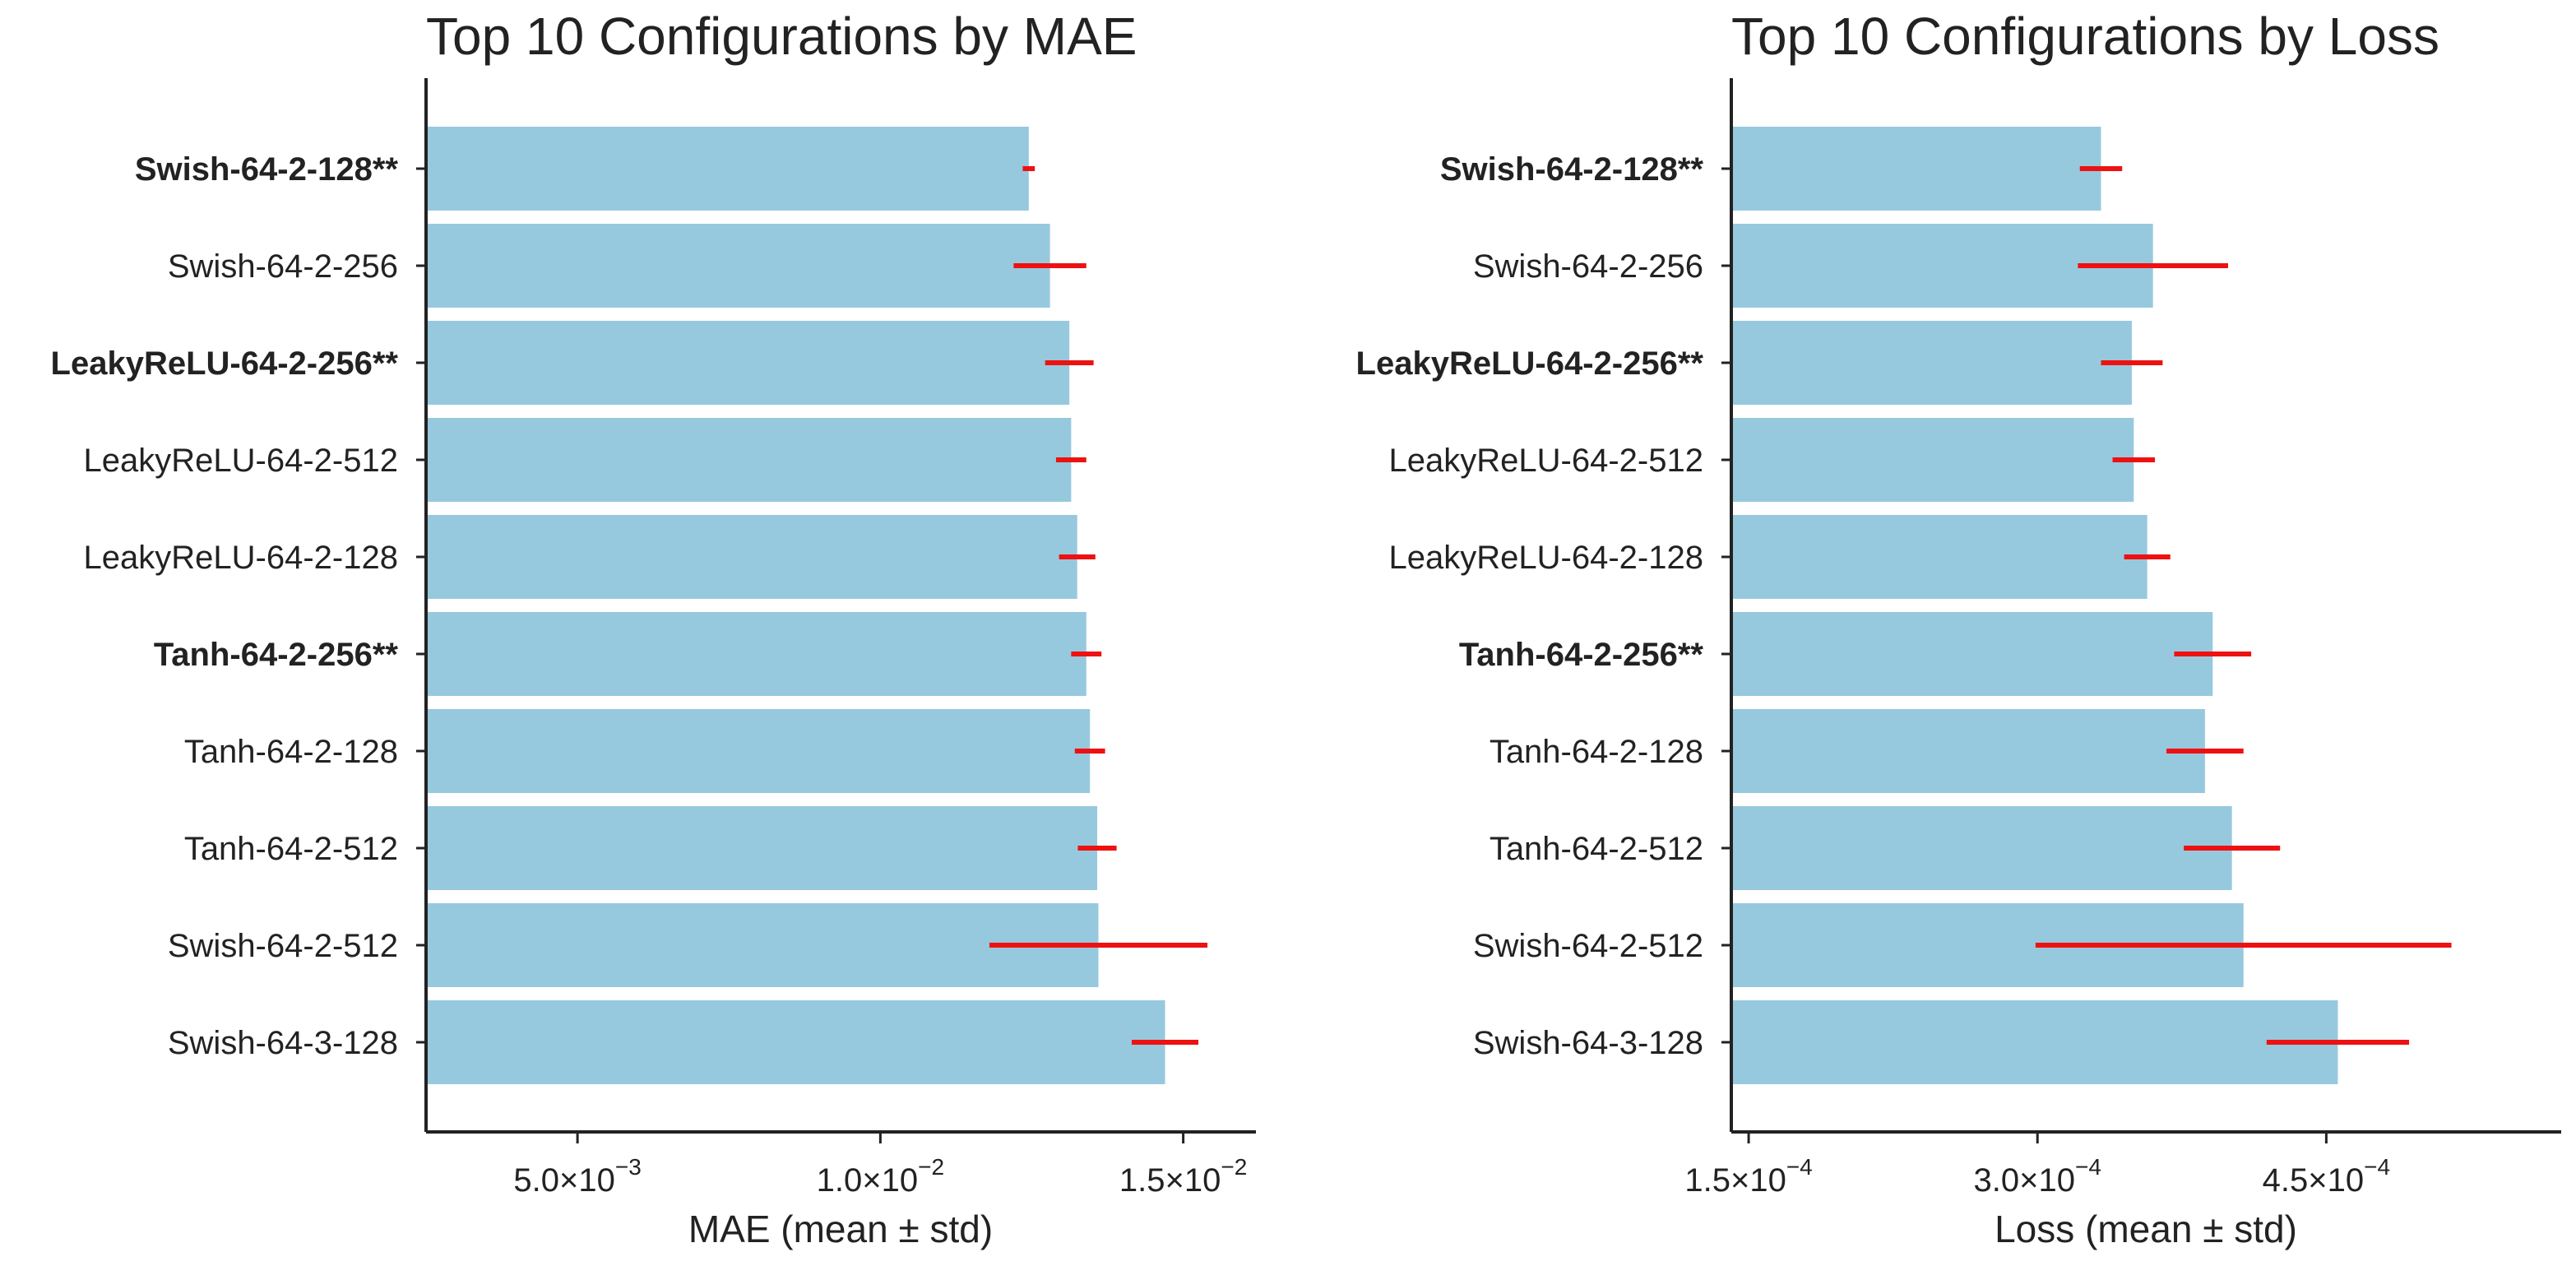 Image resolution: width=2576 pixels, height=1266 pixels. I want to click on x-tick-group: 1.5×10⁻⁴ 3.0×10⁻⁴ 4.5×10⁻⁴, so click(2037, 1165).